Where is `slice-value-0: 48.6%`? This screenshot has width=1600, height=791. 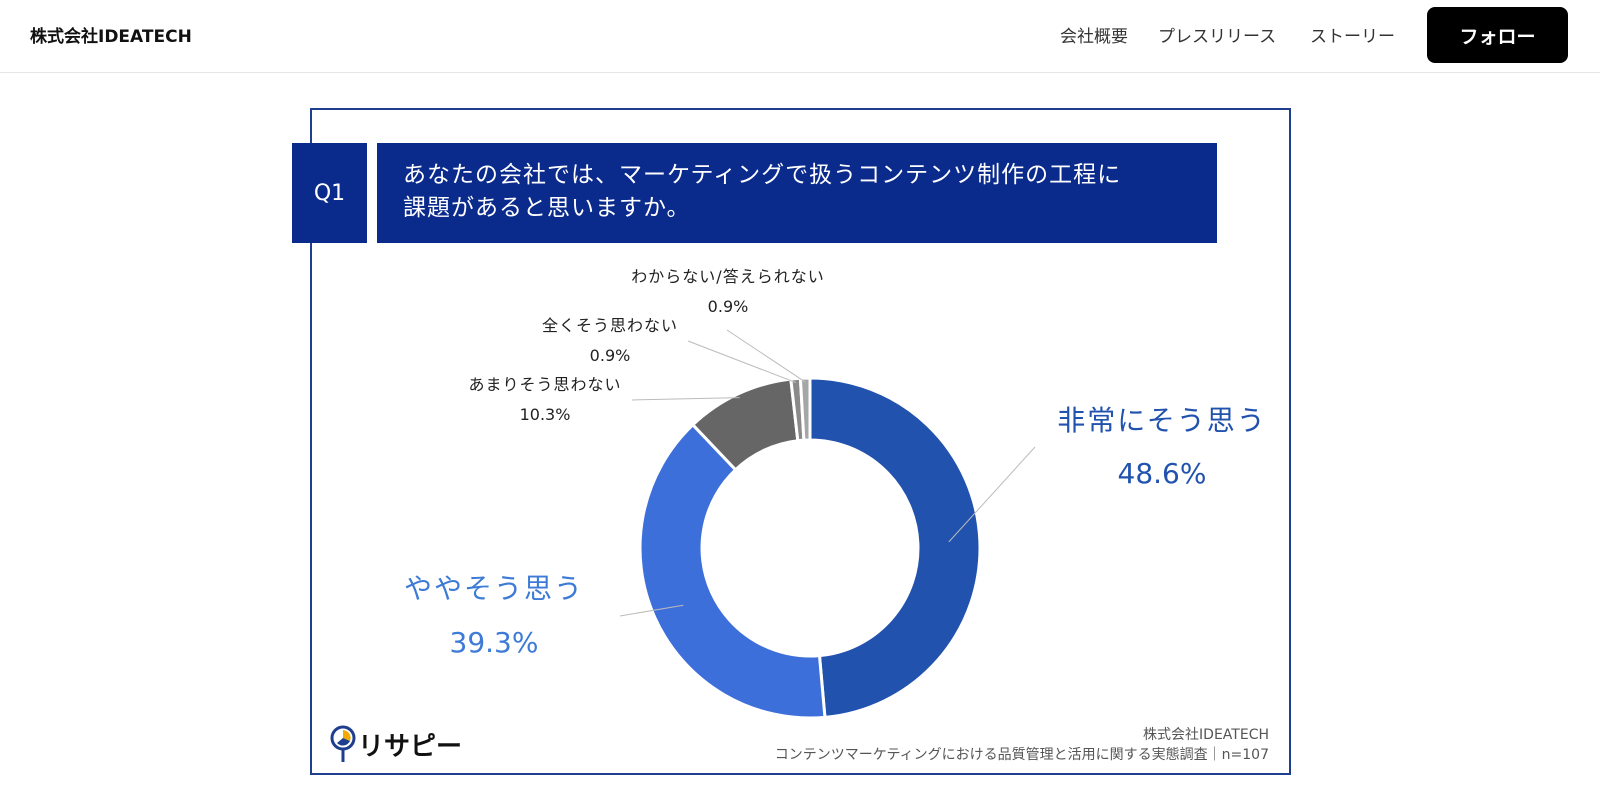 slice-value-0: 48.6% is located at coordinates (1162, 473).